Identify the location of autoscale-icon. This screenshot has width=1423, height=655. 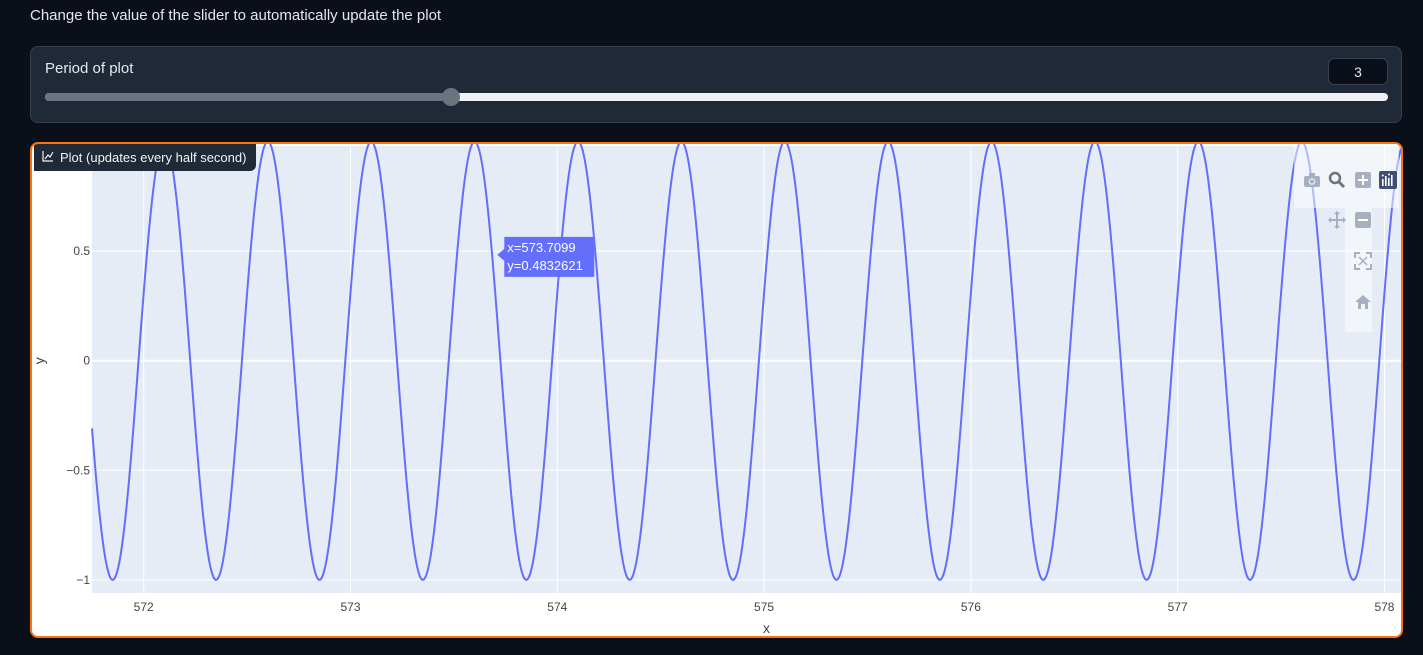
(1363, 261).